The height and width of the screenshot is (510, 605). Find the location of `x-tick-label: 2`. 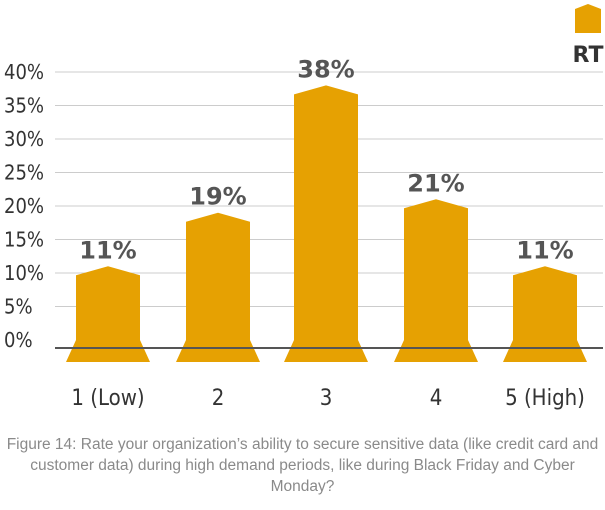

x-tick-label: 2 is located at coordinates (218, 398).